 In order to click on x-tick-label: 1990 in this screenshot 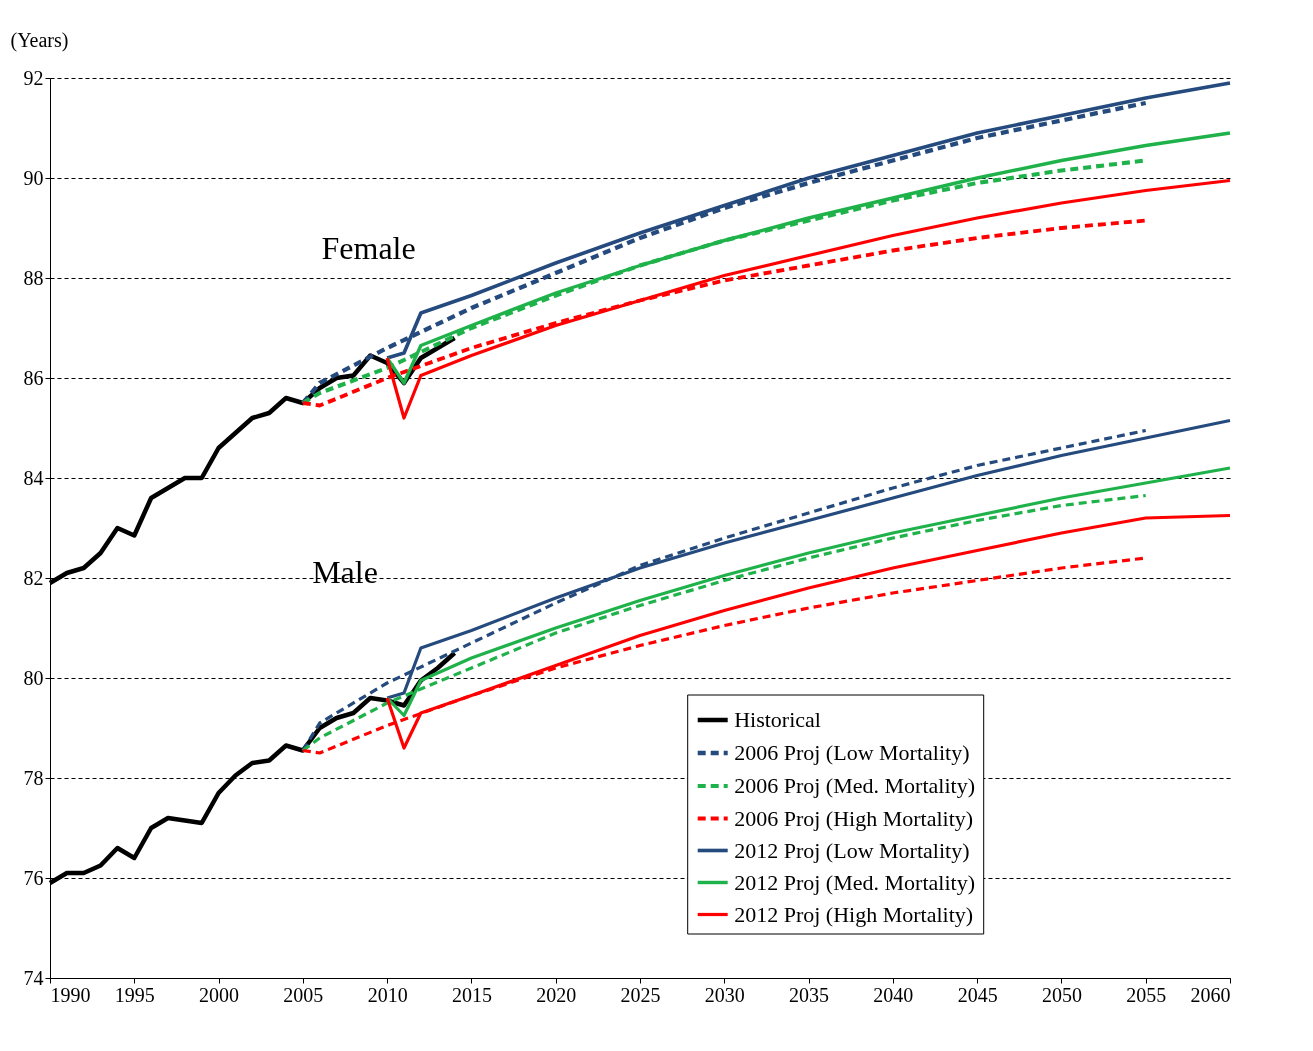, I will do `click(70, 994)`.